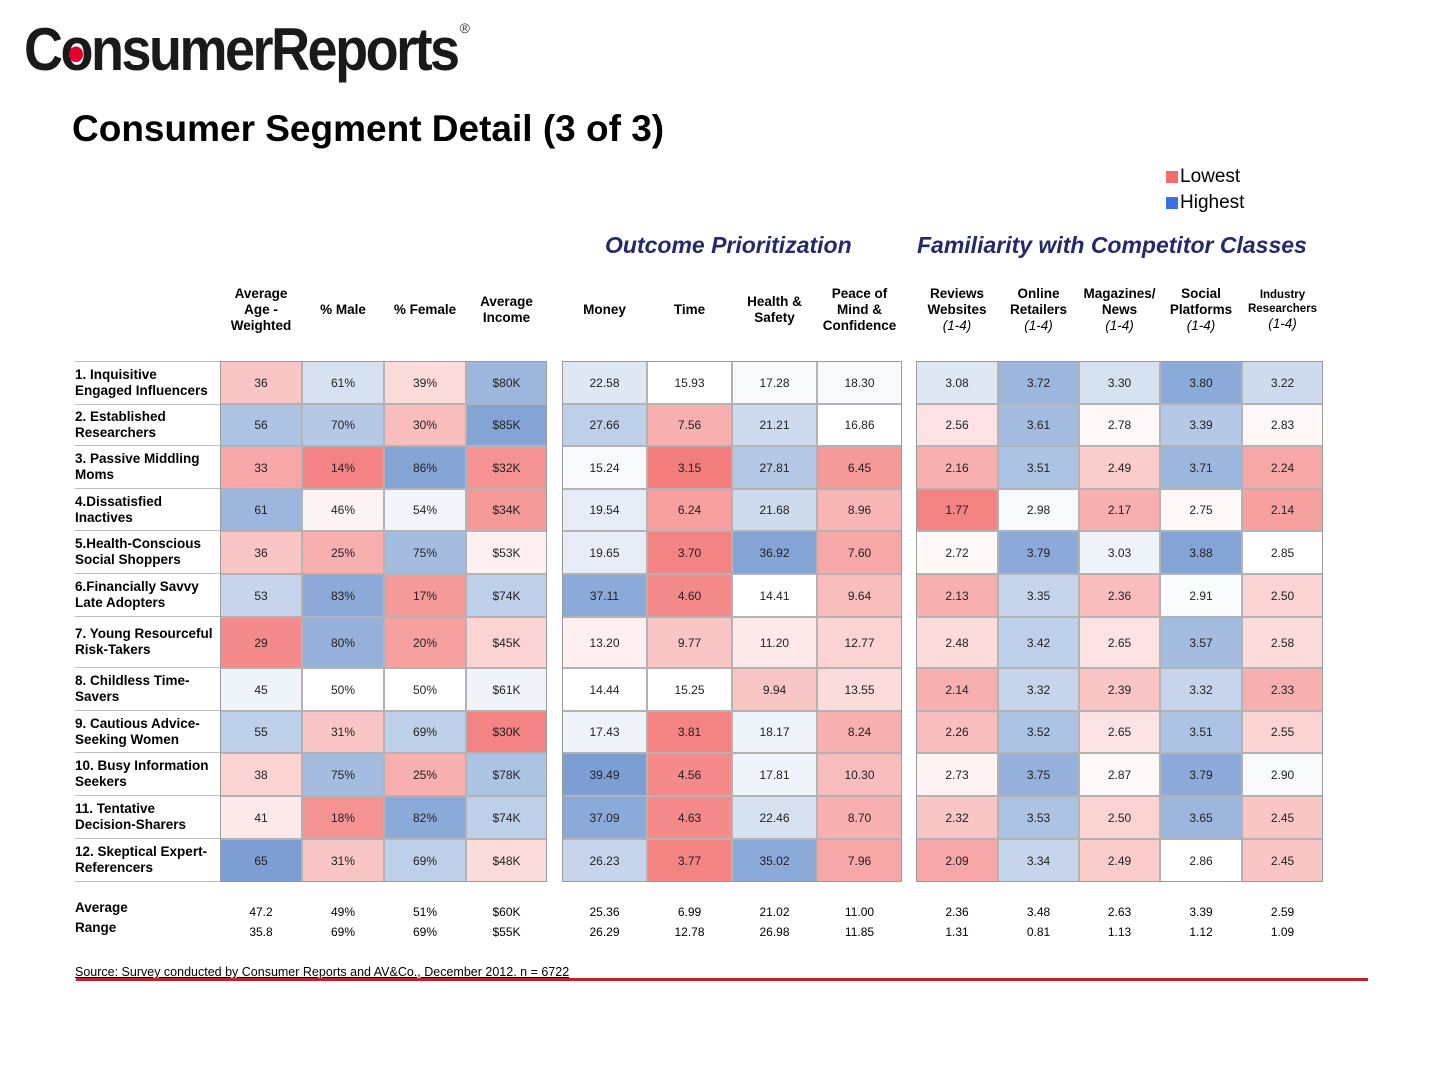 This screenshot has width=1440, height=1080. What do you see at coordinates (957, 774) in the screenshot?
I see `cell-reviews-websites: 2.73` at bounding box center [957, 774].